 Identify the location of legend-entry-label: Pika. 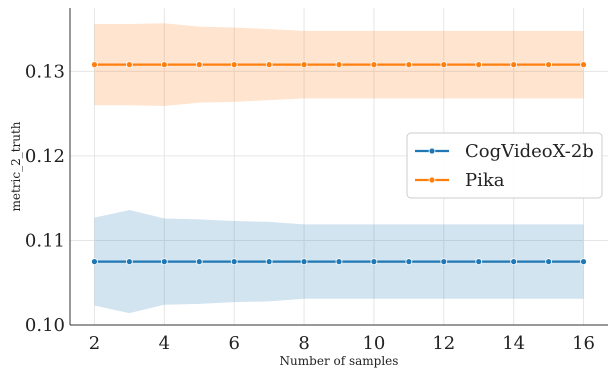
(485, 180).